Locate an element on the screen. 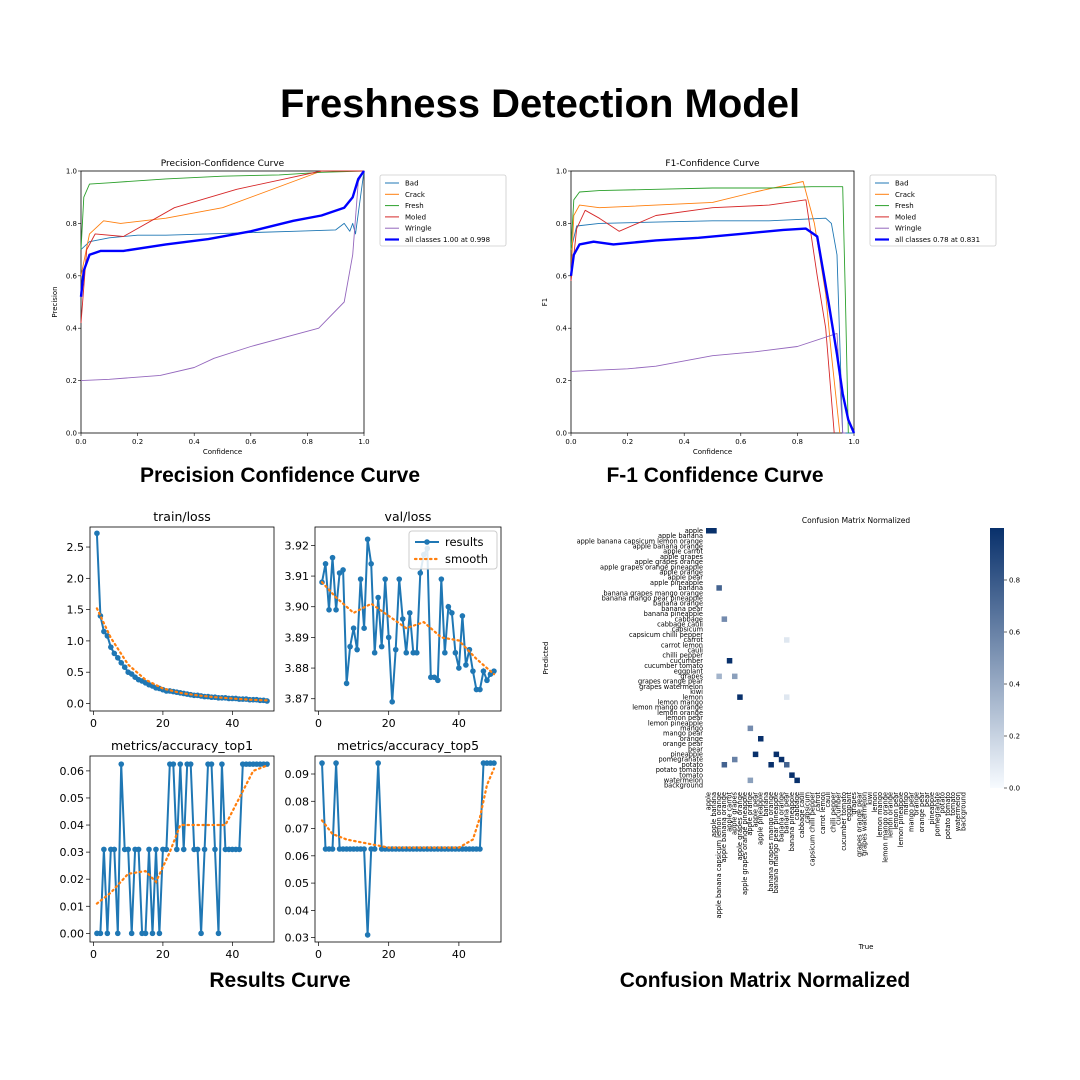  confusion-col-label: apple banana is located at coordinates (714, 814).